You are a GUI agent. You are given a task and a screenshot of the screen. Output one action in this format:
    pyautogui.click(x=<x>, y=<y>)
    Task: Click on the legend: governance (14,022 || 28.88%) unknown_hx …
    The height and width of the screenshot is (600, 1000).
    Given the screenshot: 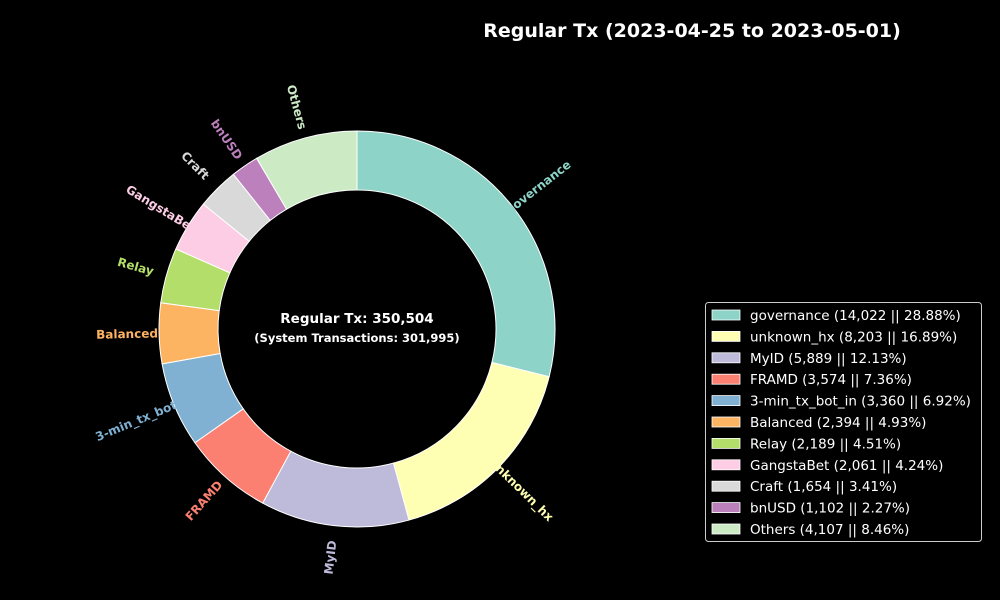 What is the action you would take?
    pyautogui.click(x=843, y=422)
    